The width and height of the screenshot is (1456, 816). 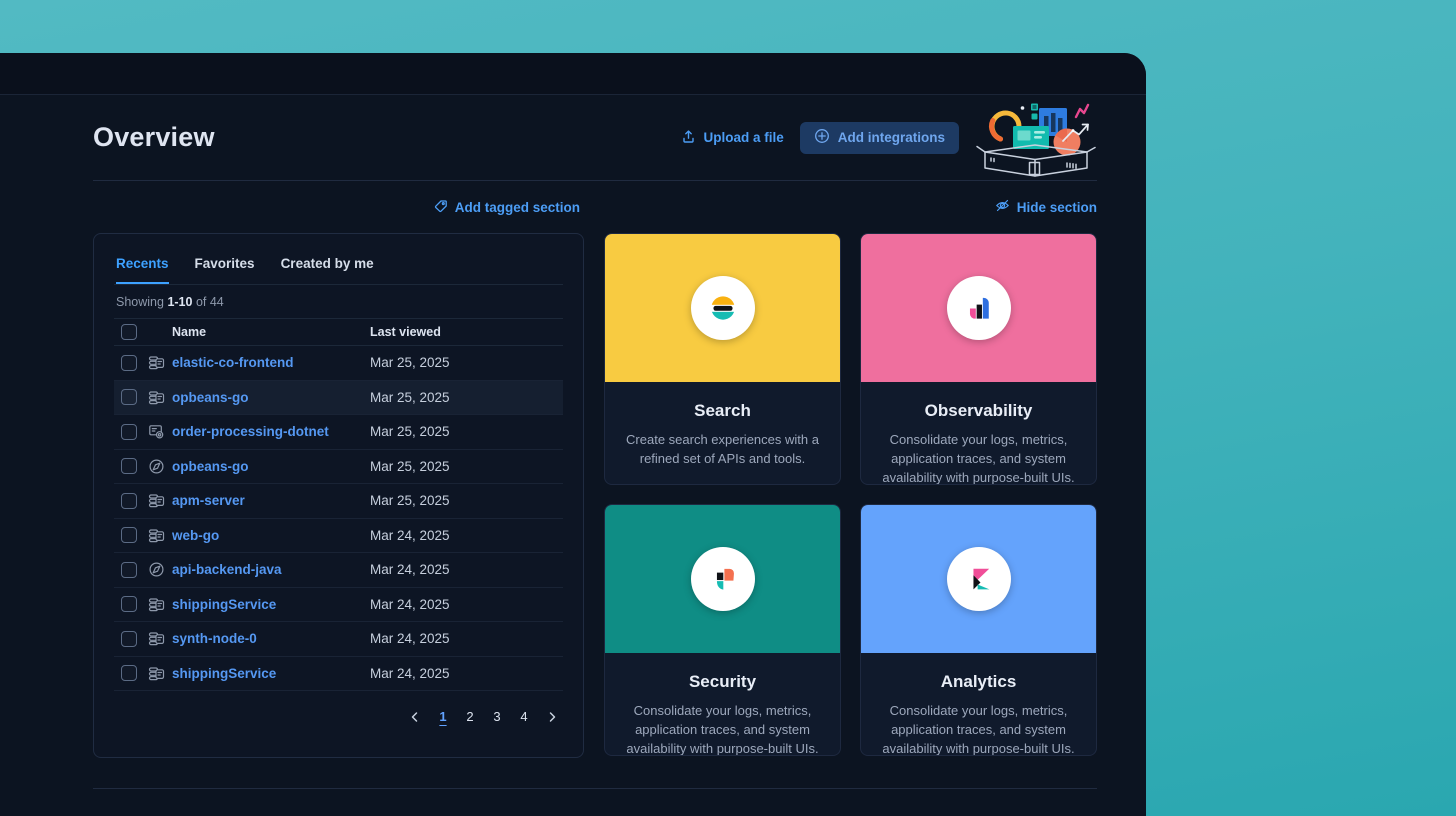 What do you see at coordinates (224, 263) in the screenshot?
I see `tab-favorites: Favorites` at bounding box center [224, 263].